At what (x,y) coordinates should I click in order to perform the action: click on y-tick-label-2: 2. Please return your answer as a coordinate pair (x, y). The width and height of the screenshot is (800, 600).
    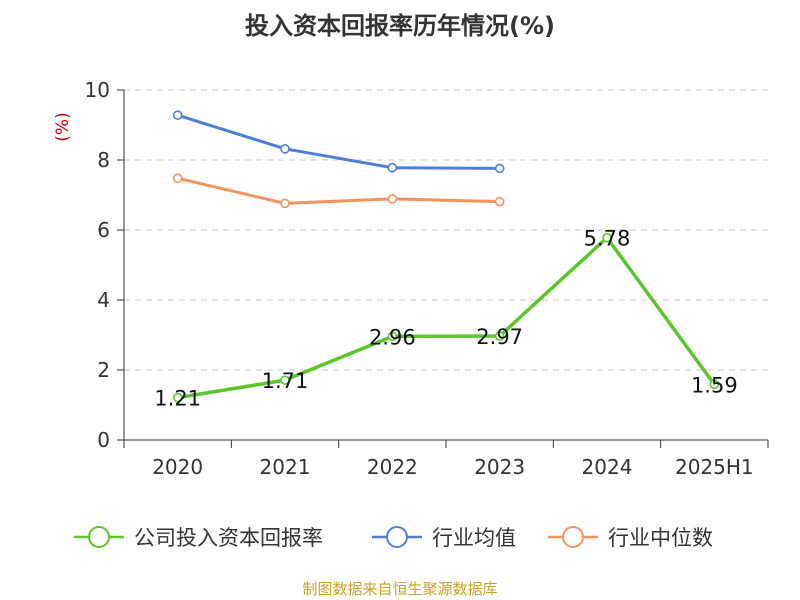
    Looking at the image, I should click on (103, 370).